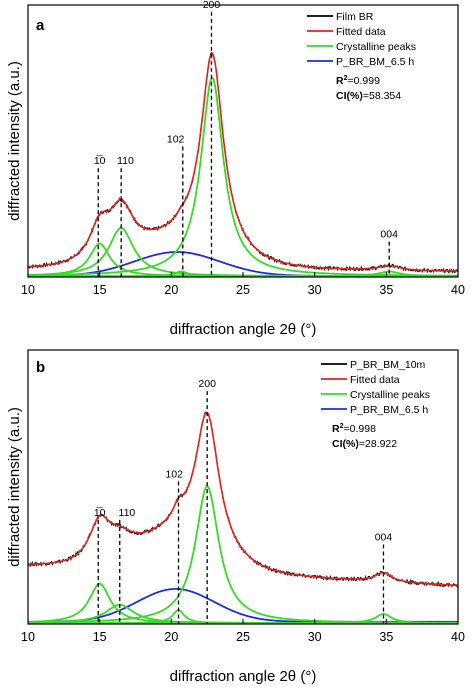 Image resolution: width=474 pixels, height=691 pixels. Describe the element at coordinates (388, 365) in the screenshot. I see `legend-label-measured: P_BR_BM_10m` at that location.